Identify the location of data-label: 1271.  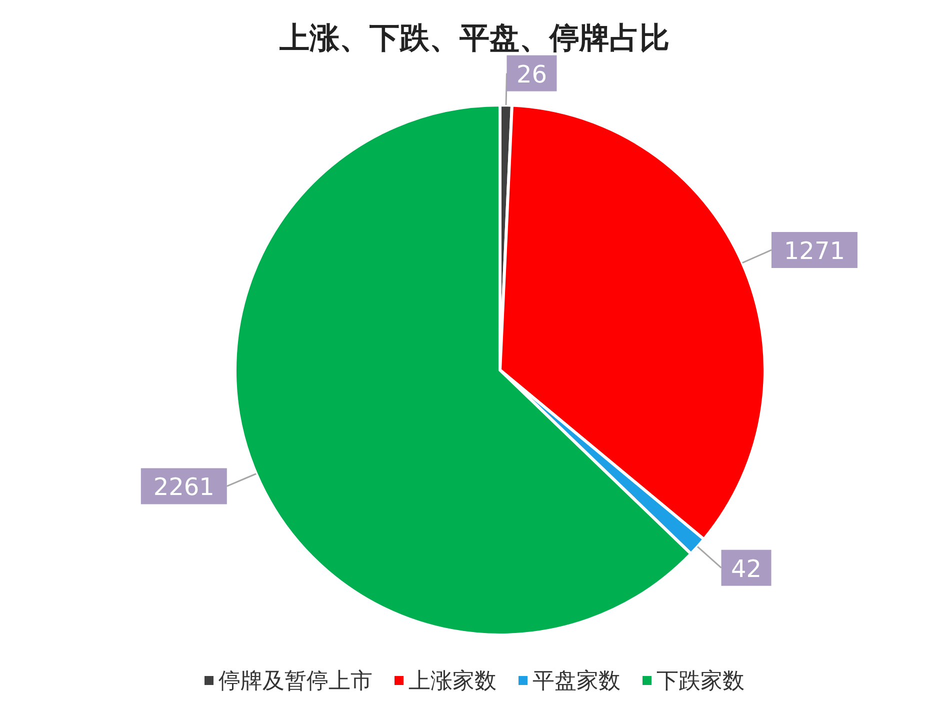
(814, 250).